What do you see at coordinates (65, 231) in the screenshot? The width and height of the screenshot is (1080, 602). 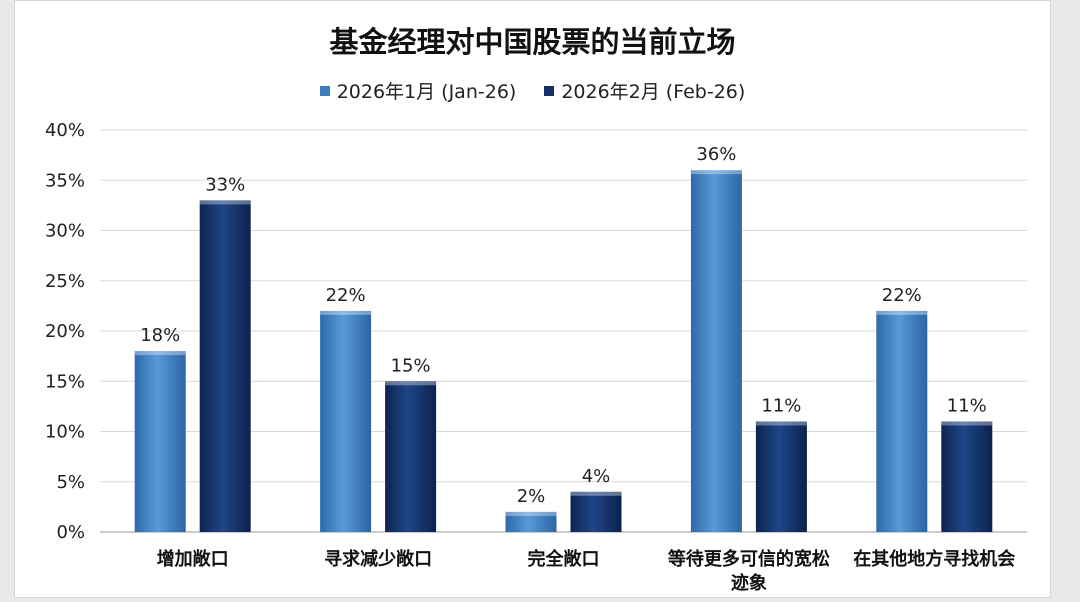 I see `y-tick-label: 30%` at bounding box center [65, 231].